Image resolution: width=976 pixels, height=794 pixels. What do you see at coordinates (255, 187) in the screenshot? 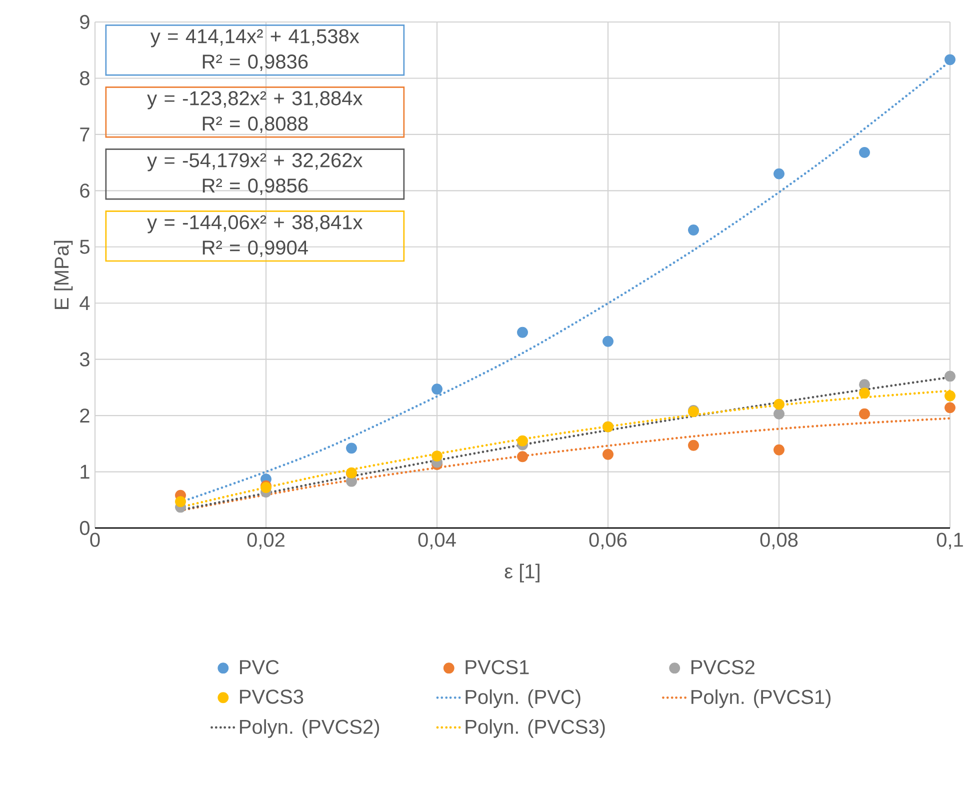
I see `annotation: R² = 0,9856` at bounding box center [255, 187].